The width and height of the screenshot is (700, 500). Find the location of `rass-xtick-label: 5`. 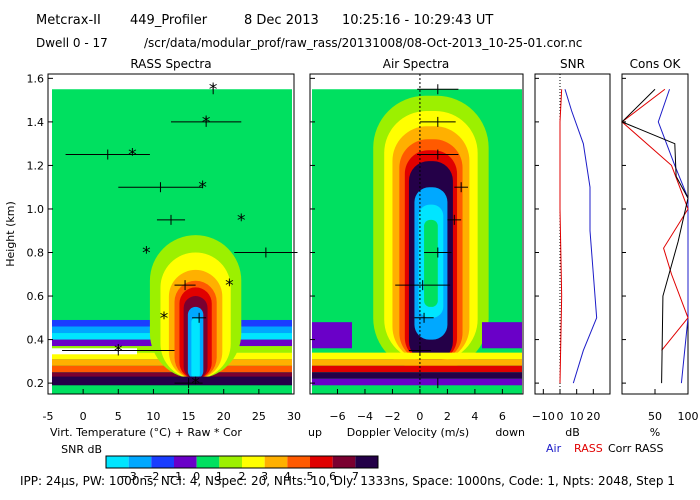

rass-xtick-label: 5 is located at coordinates (118, 416).